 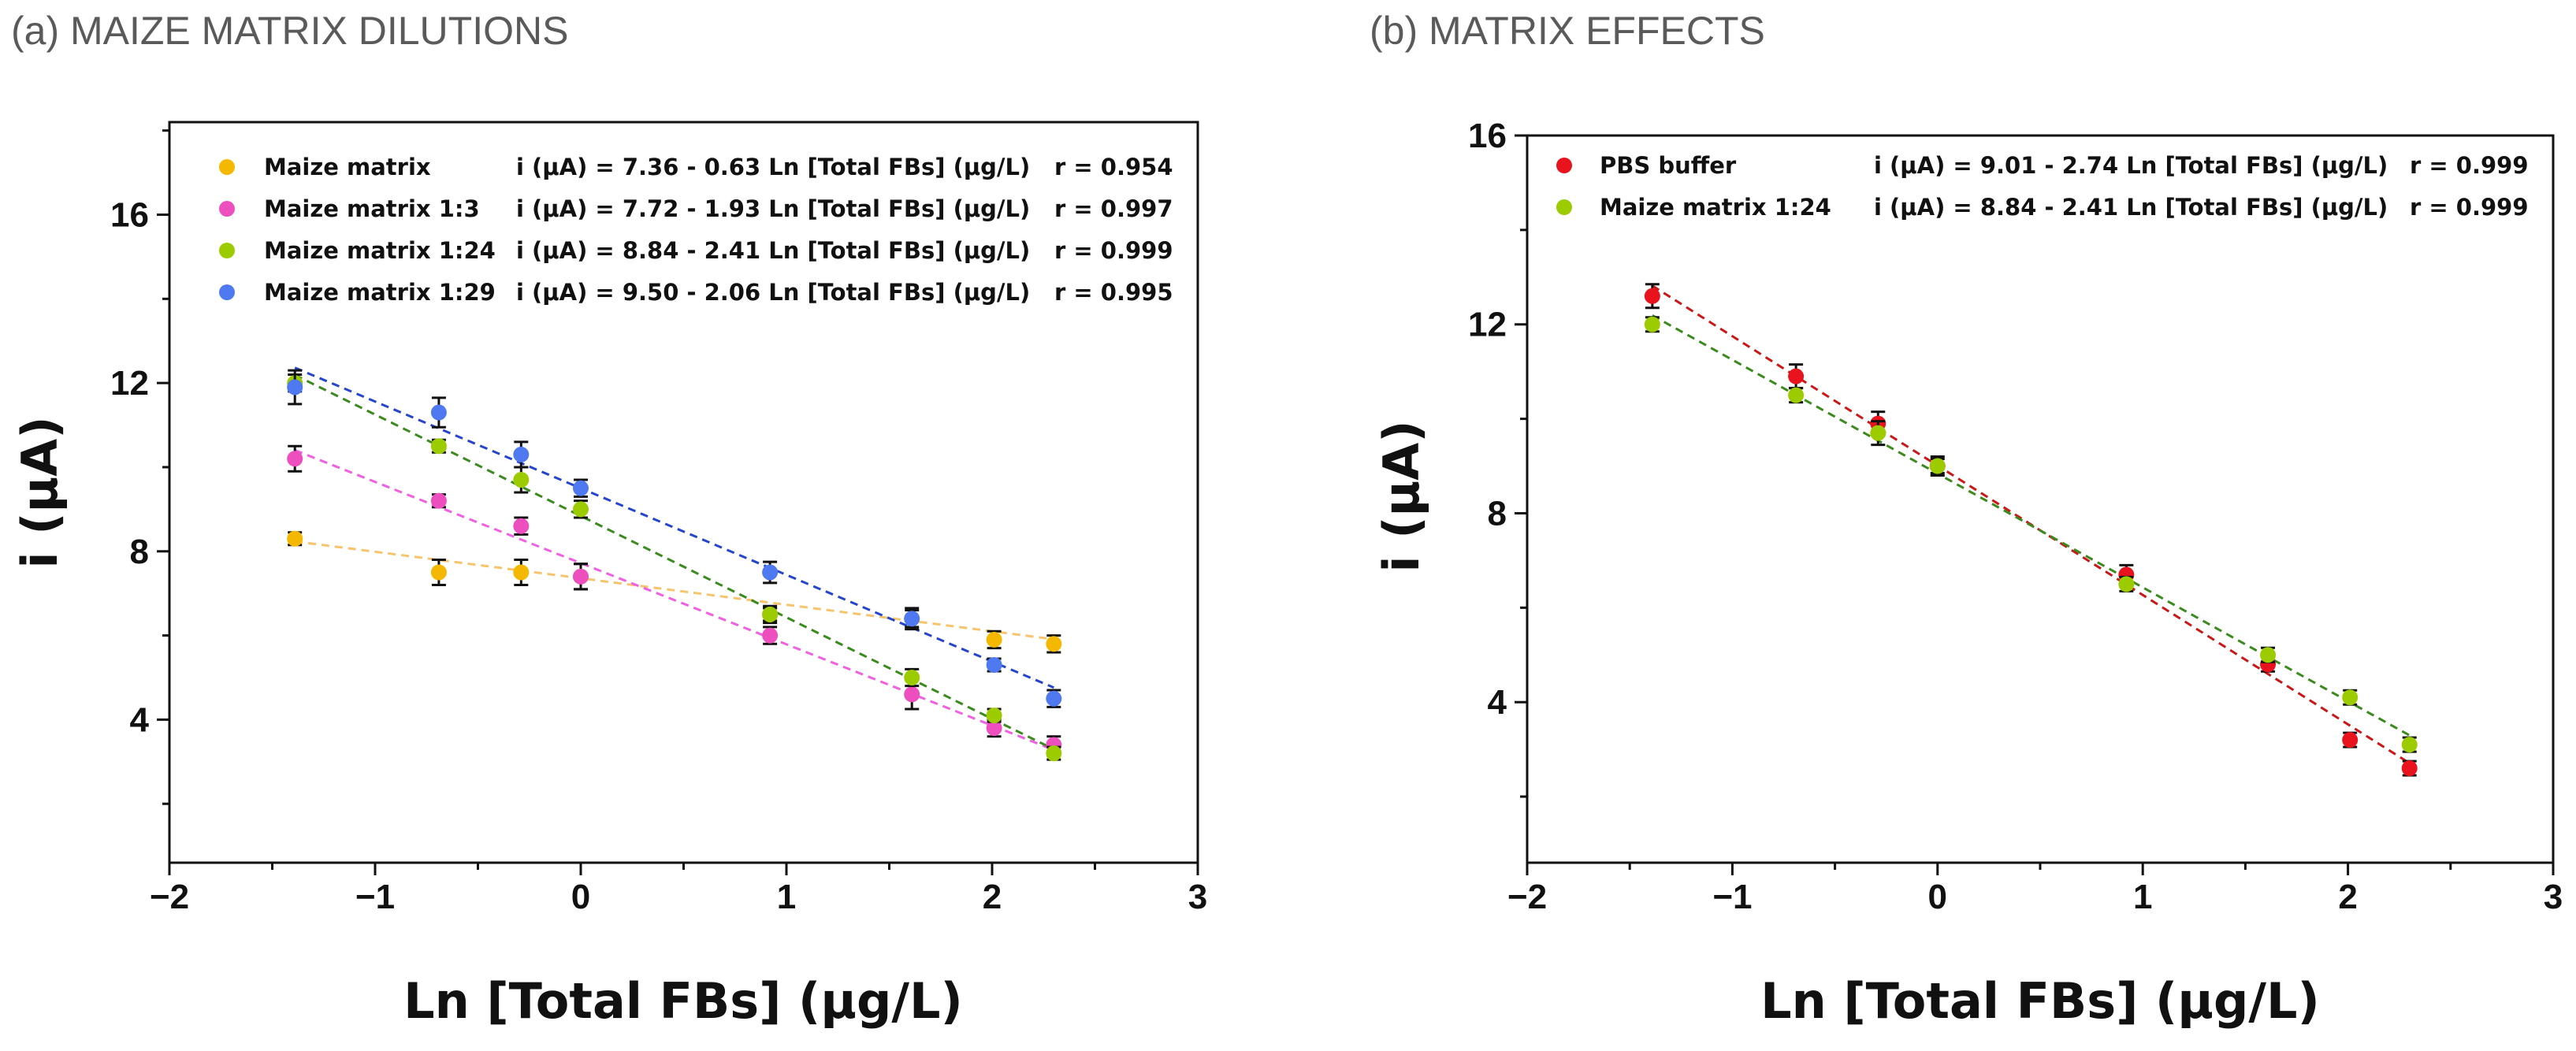 I want to click on x-tick-label: 3, so click(x=2553, y=897).